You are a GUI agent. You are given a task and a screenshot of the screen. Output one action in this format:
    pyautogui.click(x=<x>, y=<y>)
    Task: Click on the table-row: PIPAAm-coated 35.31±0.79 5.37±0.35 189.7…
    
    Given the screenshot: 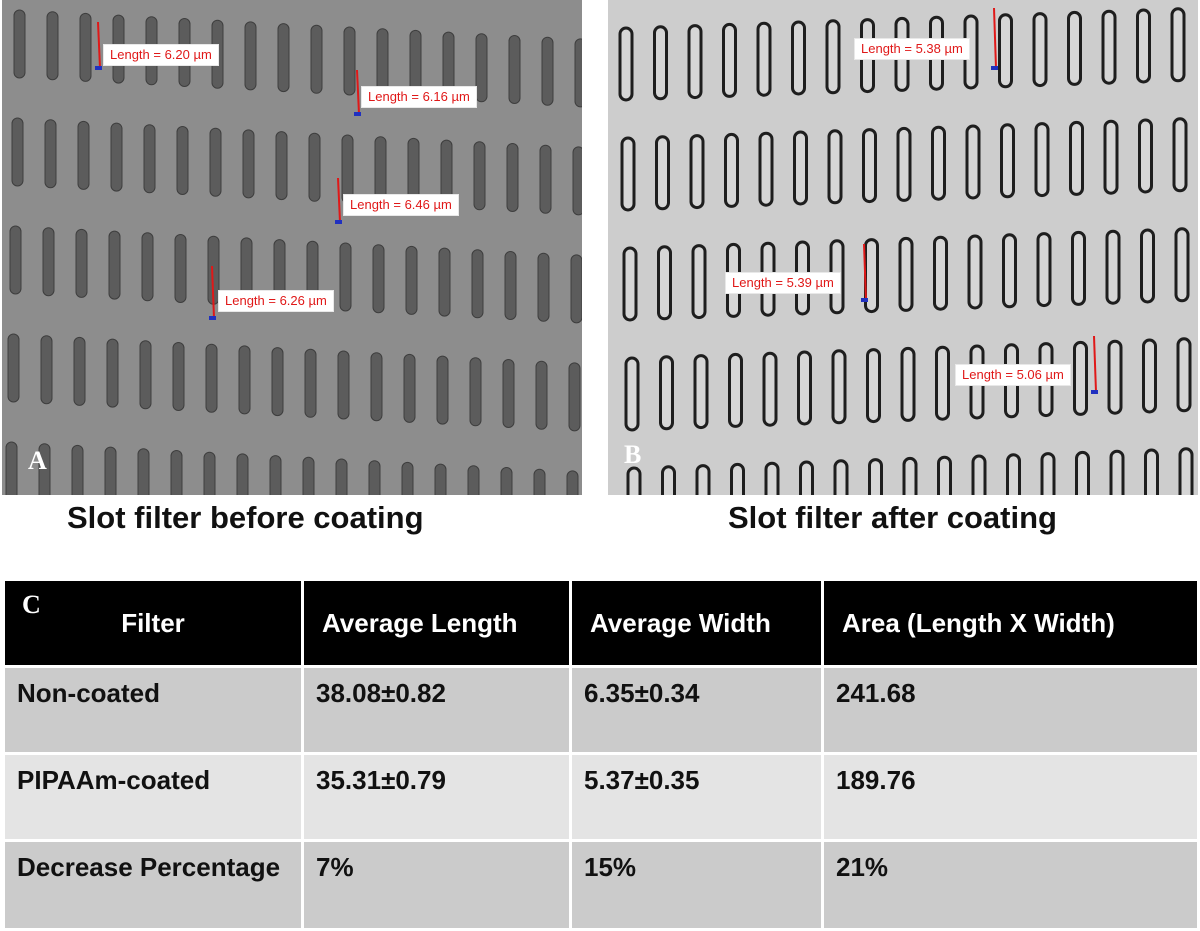 What is the action you would take?
    pyautogui.click(x=601, y=797)
    